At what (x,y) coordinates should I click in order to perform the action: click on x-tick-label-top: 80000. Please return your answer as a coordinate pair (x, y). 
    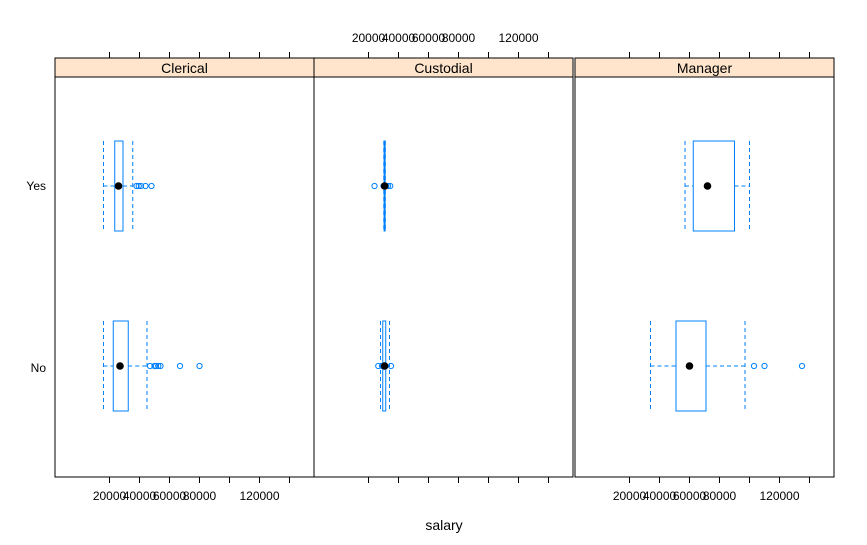
    Looking at the image, I should click on (459, 38).